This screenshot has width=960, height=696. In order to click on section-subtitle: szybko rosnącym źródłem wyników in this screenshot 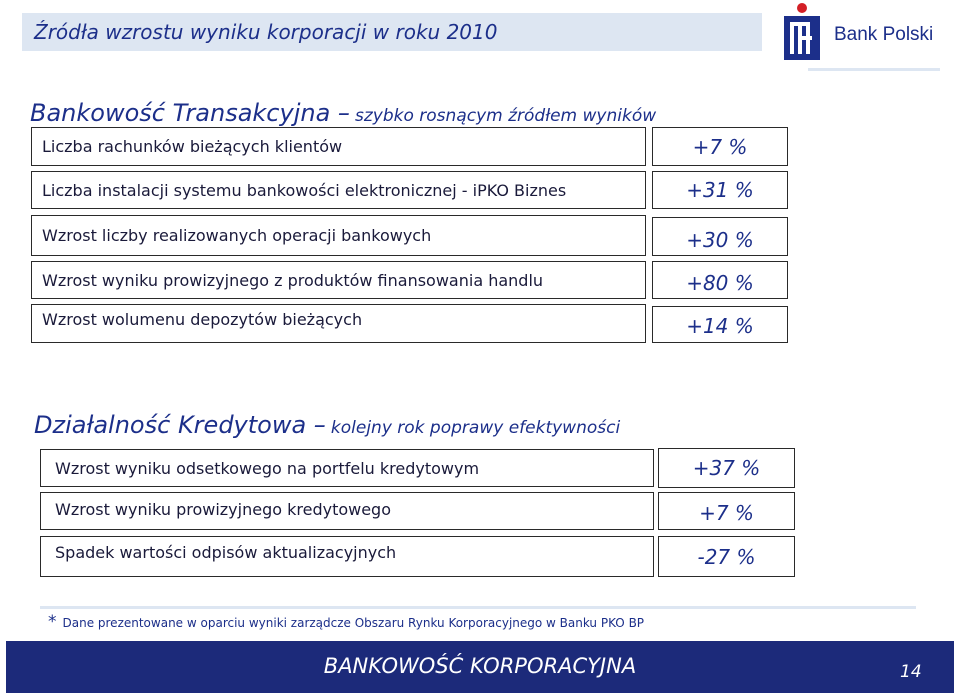, I will do `click(506, 116)`.